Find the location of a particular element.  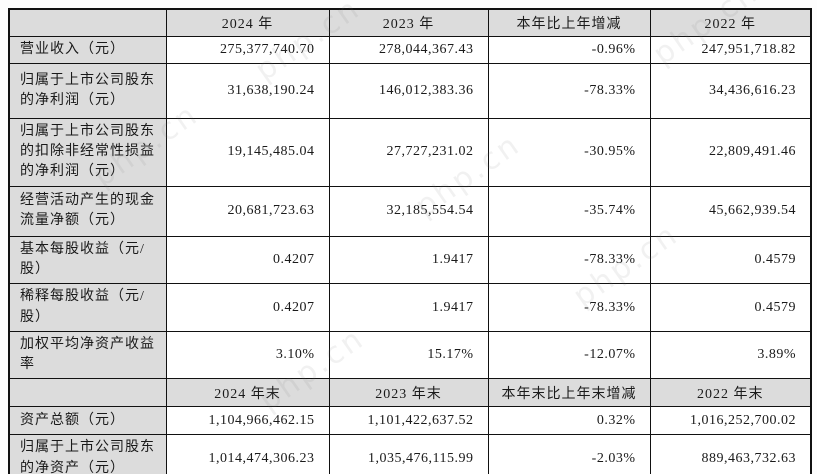

cell-value: 15.17% is located at coordinates (408, 355).